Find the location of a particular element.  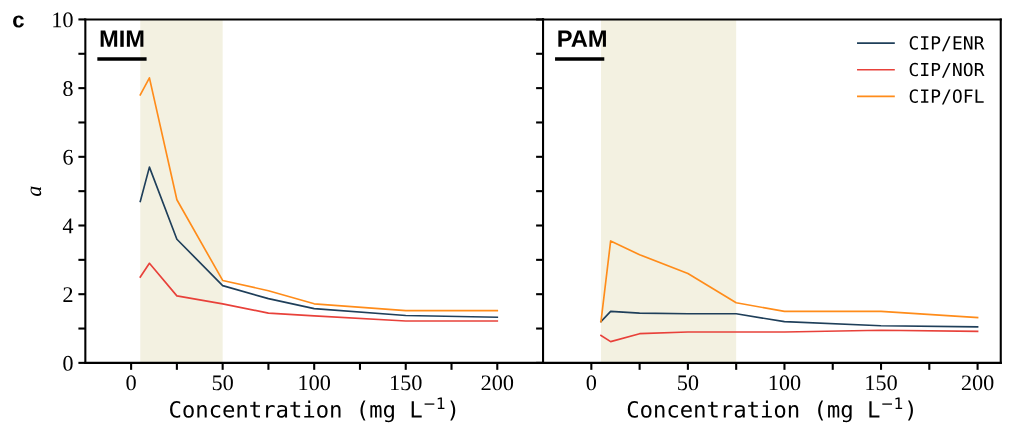

y-tick-label: 2 is located at coordinates (68, 294).